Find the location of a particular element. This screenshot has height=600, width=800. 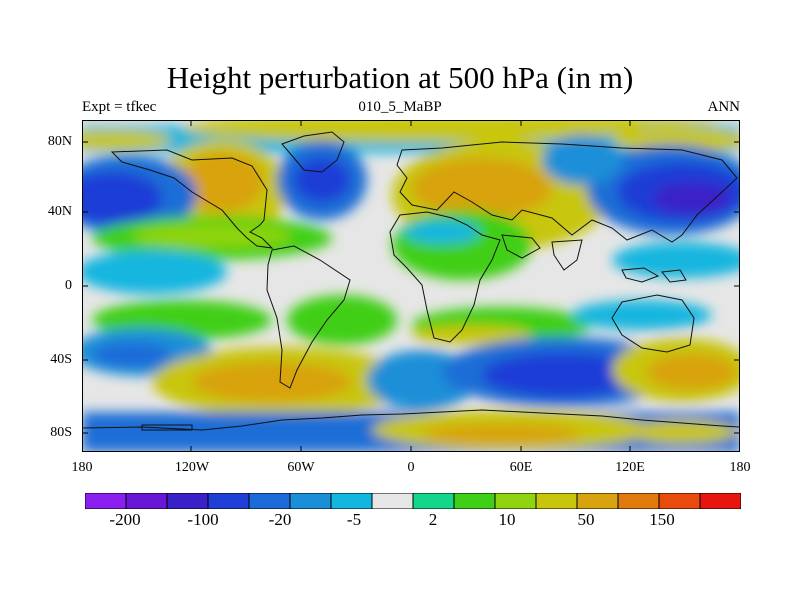

x-tick-label: 0 is located at coordinates (411, 467).